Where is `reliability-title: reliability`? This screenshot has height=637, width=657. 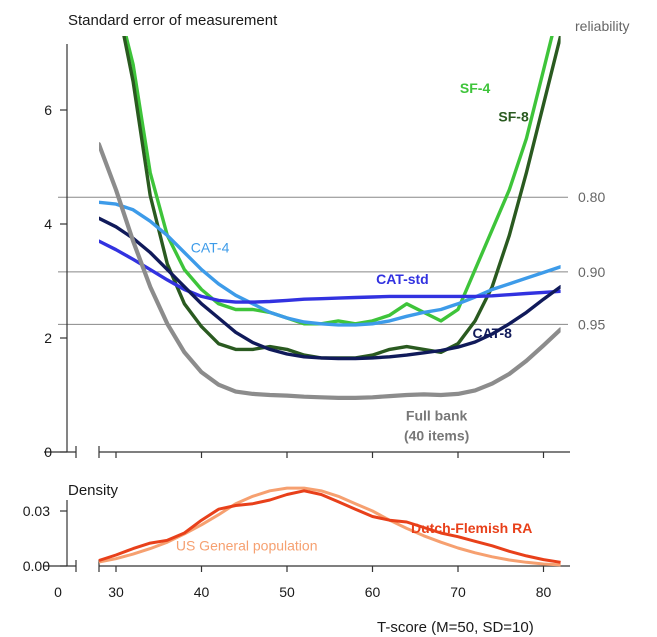 reliability-title: reliability is located at coordinates (602, 26).